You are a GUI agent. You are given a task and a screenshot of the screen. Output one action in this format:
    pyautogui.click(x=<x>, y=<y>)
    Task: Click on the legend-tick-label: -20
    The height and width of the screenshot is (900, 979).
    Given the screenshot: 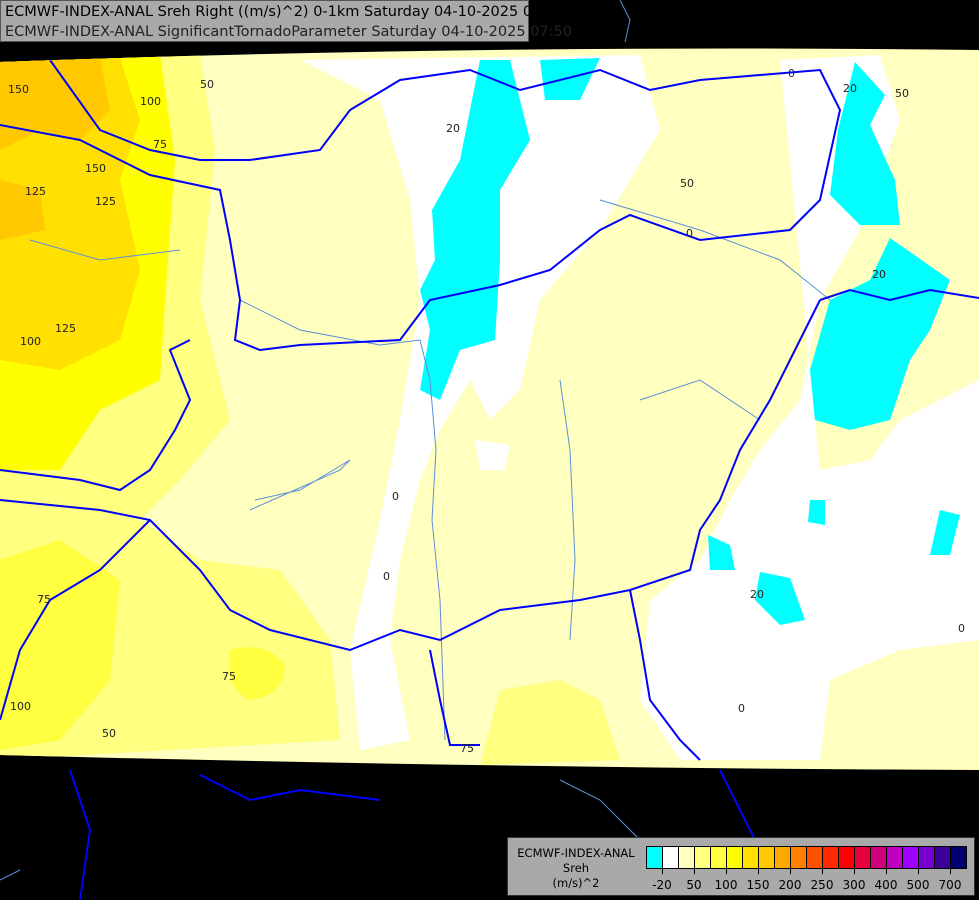 What is the action you would take?
    pyautogui.click(x=662, y=885)
    